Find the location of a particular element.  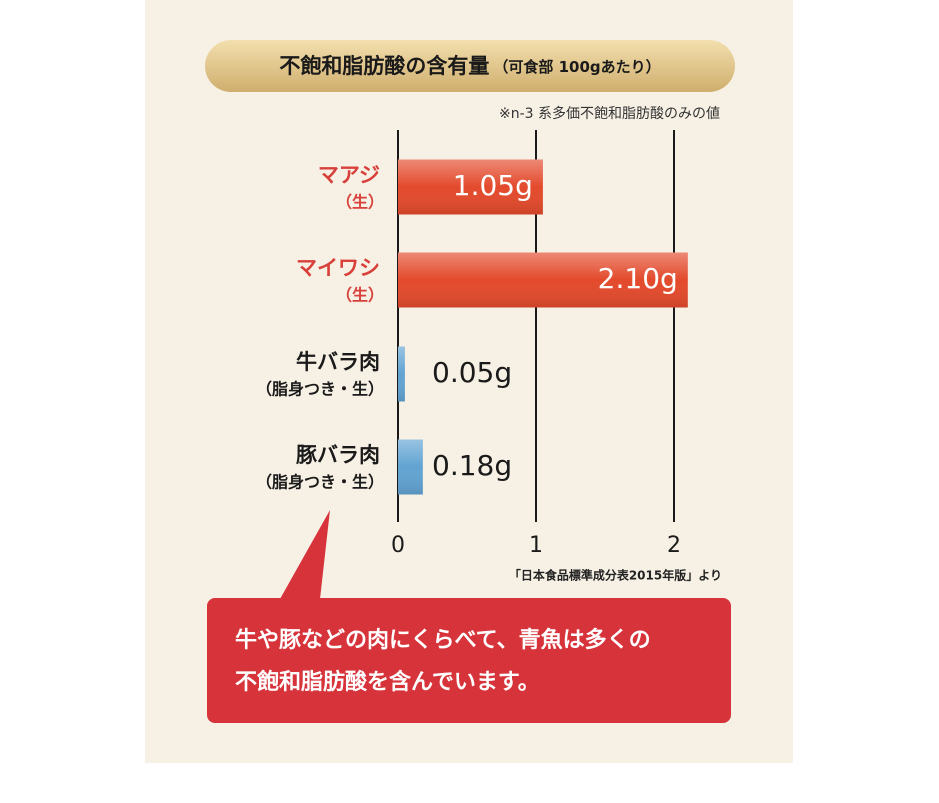

value-label: 0.05g is located at coordinates (472, 372).